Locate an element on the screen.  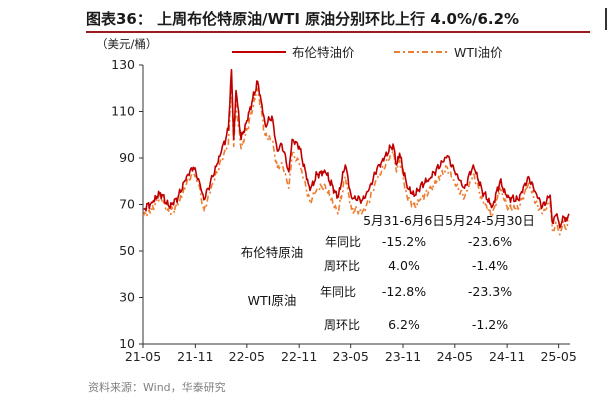
legend-brent-label: 布伦特油价 is located at coordinates (323, 52).